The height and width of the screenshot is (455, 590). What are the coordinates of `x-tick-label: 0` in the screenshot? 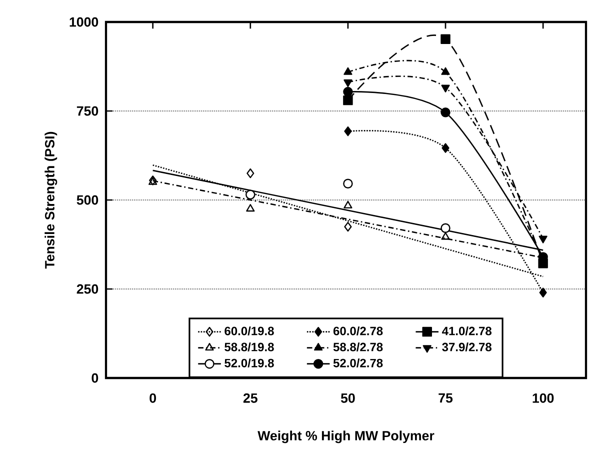 It's located at (153, 398).